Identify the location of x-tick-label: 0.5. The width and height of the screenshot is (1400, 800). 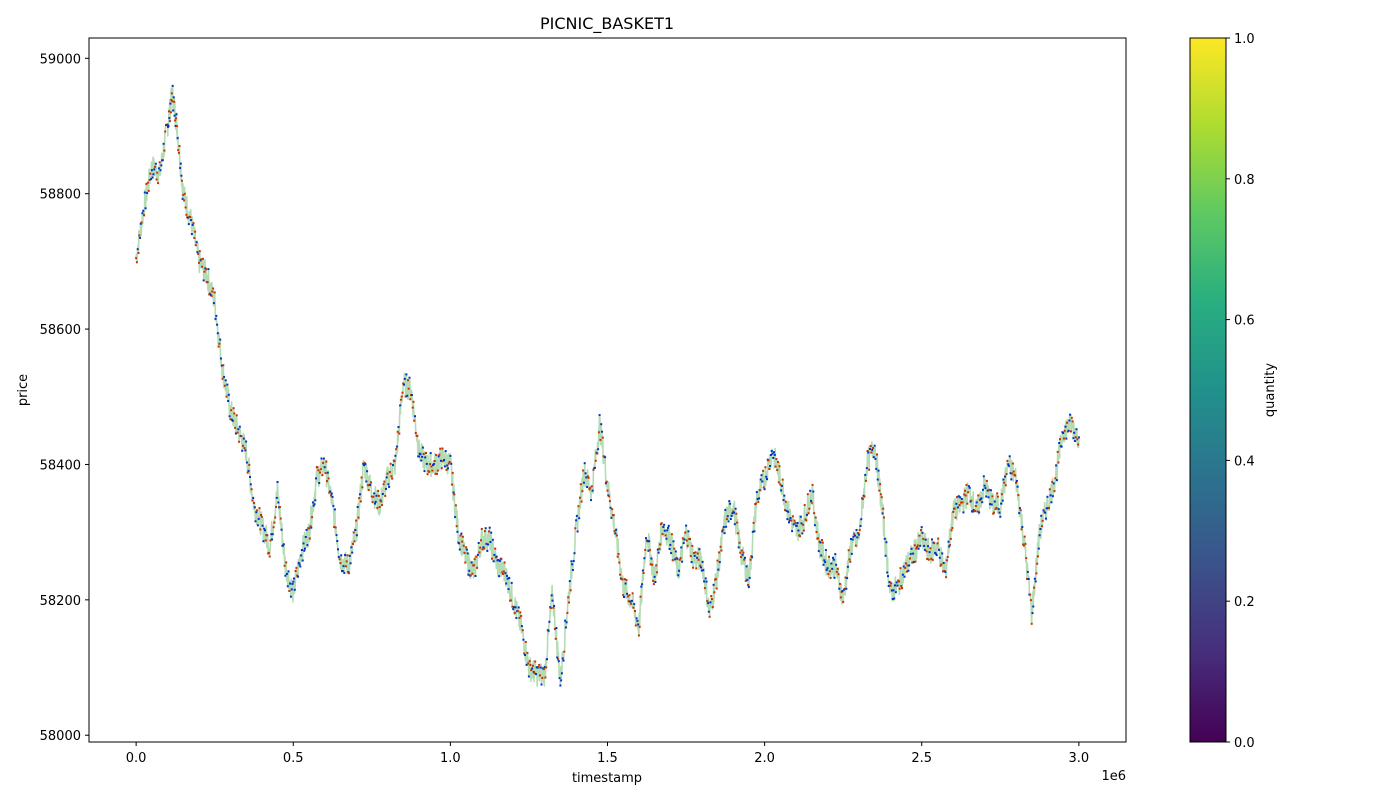
(293, 758).